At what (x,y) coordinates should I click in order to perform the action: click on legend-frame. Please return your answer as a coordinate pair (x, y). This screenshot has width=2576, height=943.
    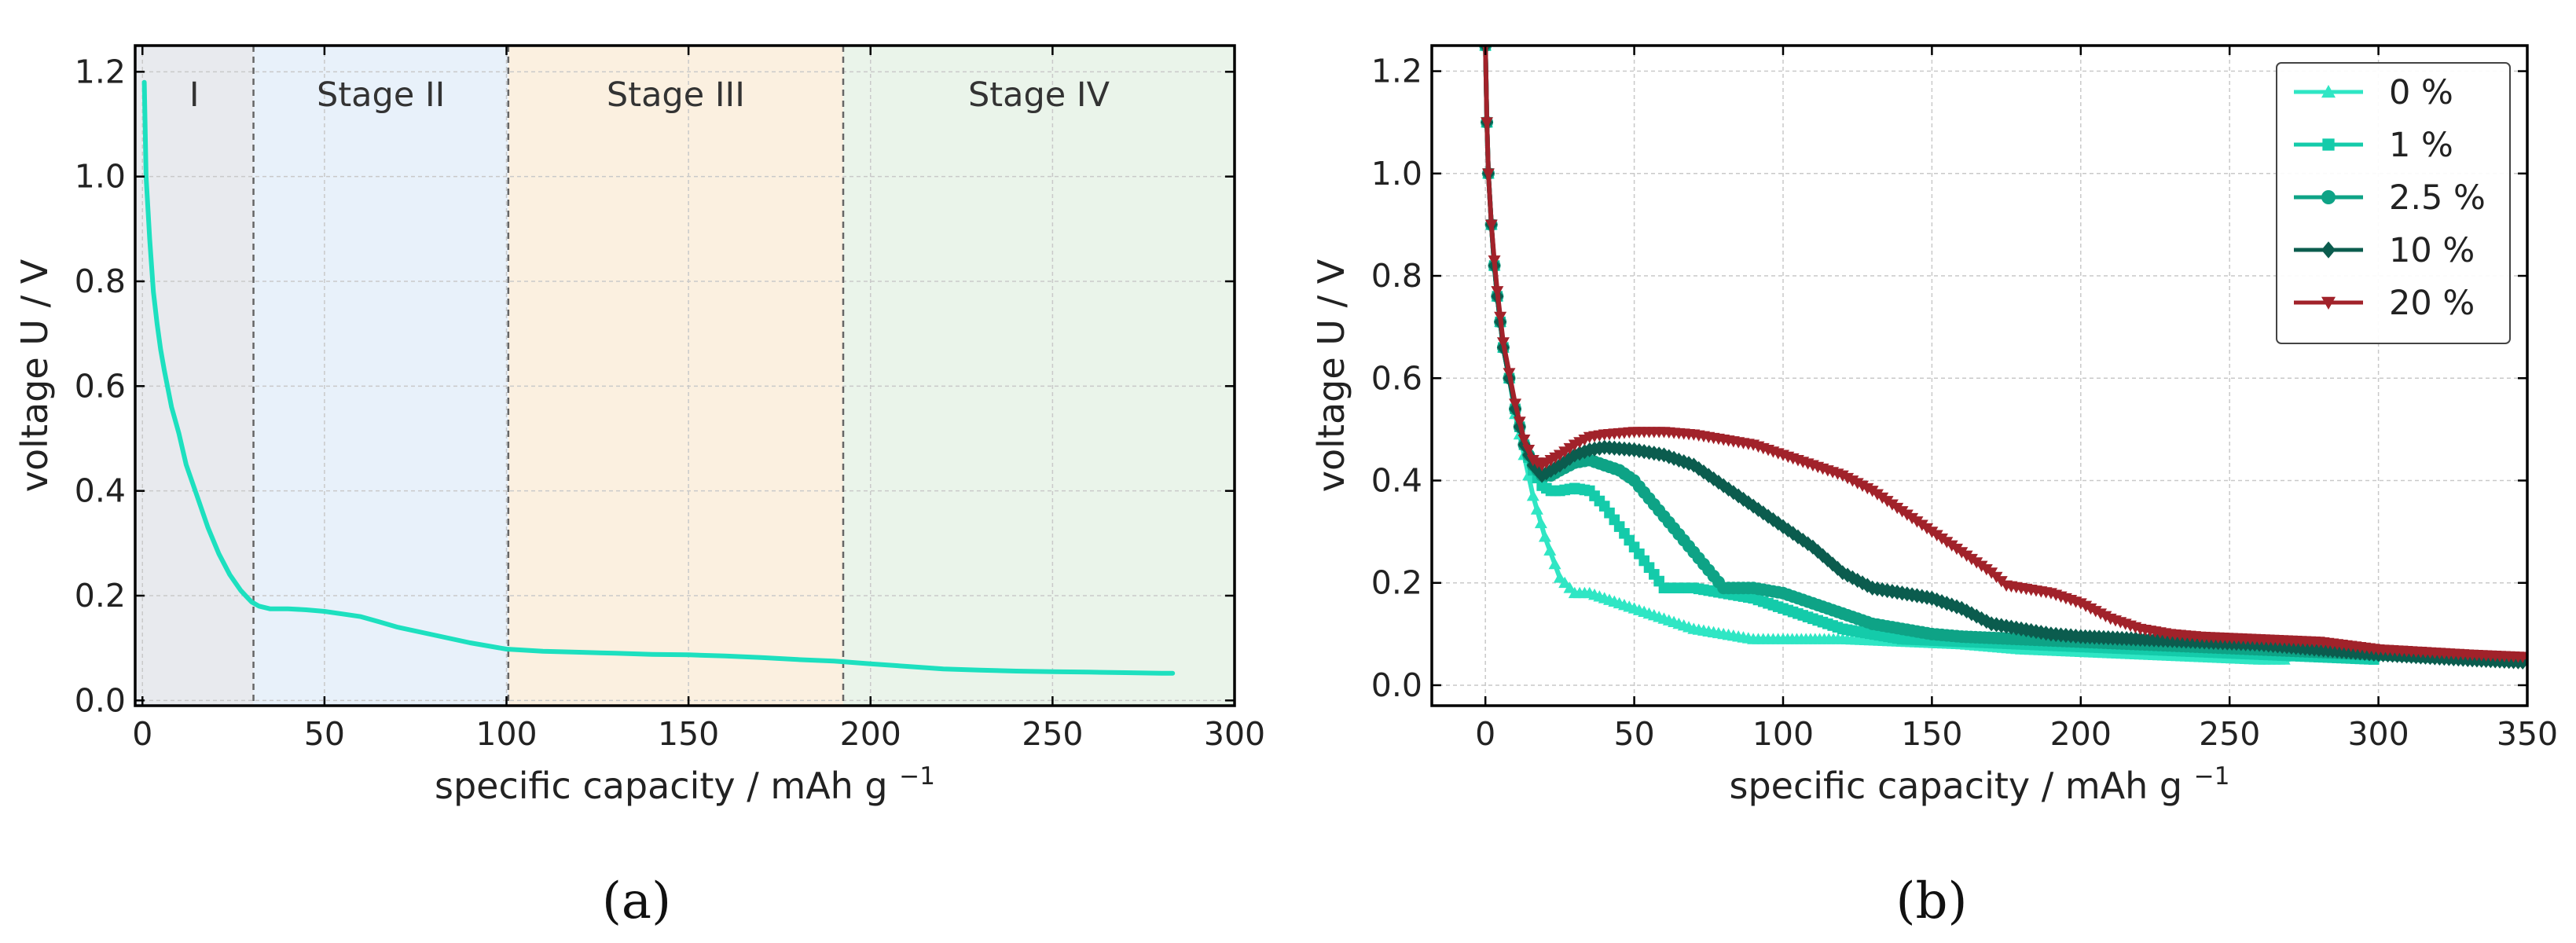
    Looking at the image, I should click on (2393, 203).